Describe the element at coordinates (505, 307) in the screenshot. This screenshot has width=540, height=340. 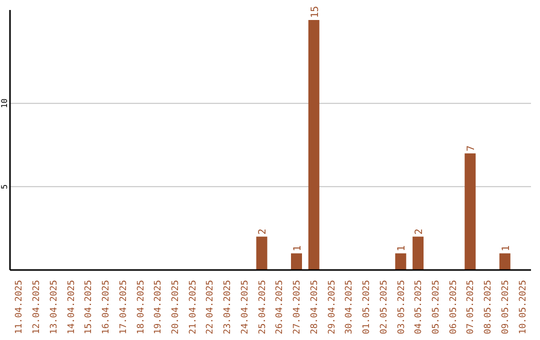
I see `x-tick-label: 09.05.2025` at that location.